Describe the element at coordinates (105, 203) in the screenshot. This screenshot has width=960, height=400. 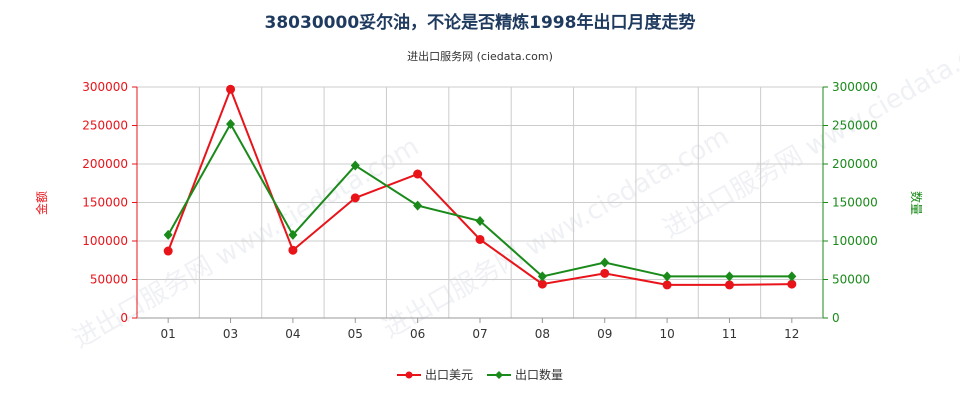
I see `left-tick-label: 150000` at that location.